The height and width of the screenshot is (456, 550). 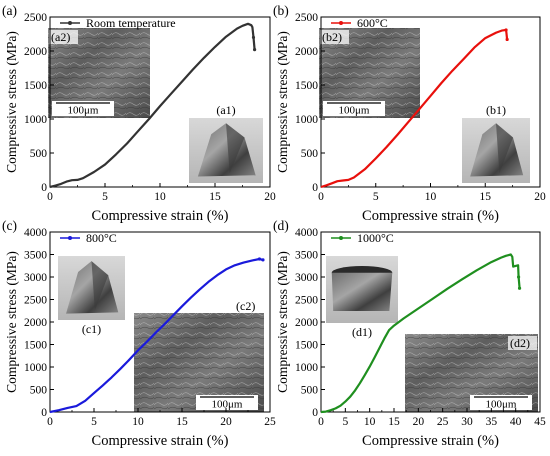 I want to click on y-tick-label-d-4: 2000, so click(x=306, y=323).